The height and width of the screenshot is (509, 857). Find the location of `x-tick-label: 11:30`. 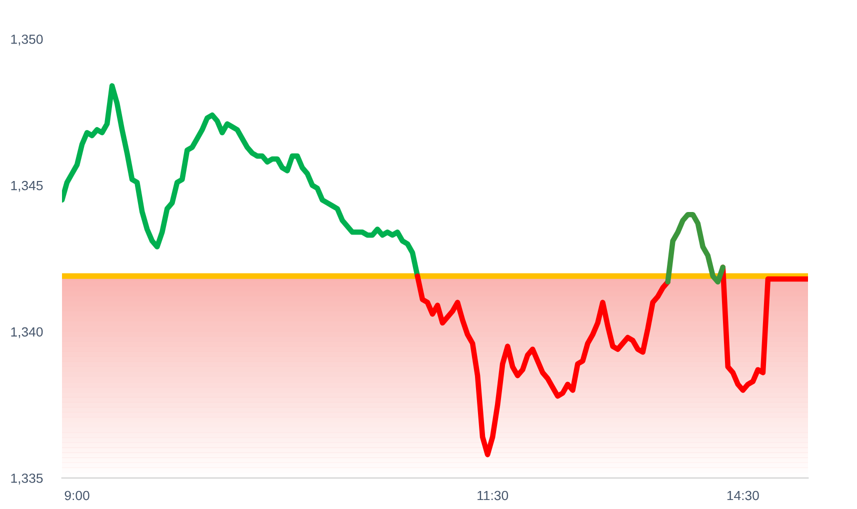

x-tick-label: 11:30 is located at coordinates (493, 495).